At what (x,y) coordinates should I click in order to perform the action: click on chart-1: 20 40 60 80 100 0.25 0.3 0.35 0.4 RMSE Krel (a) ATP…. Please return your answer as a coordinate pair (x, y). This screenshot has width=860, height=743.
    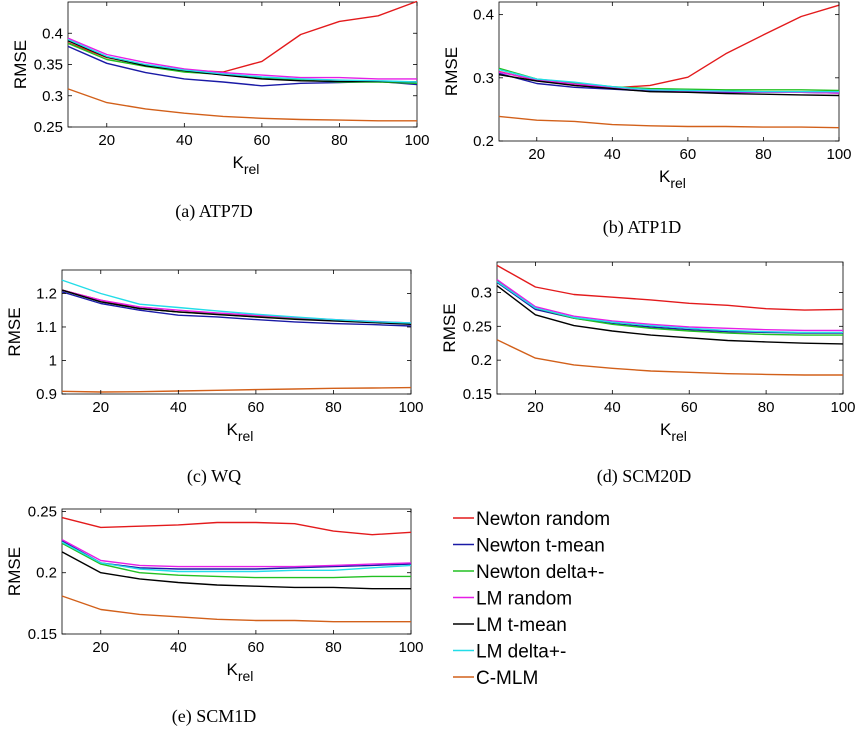
    Looking at the image, I should click on (220, 111).